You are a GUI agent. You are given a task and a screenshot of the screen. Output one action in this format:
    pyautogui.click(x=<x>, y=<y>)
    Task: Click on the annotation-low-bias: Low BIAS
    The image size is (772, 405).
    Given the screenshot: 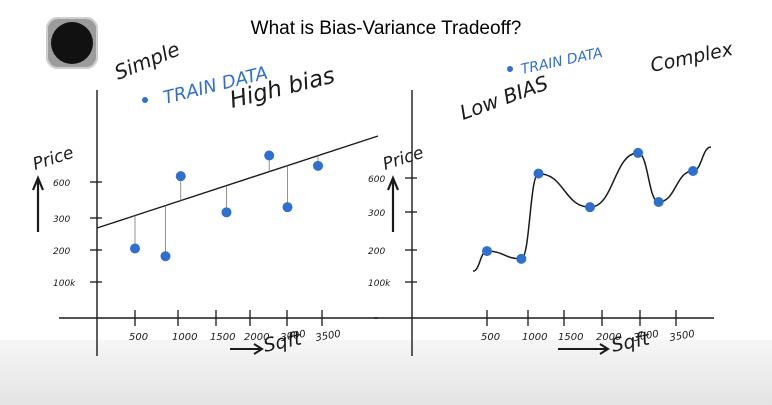 What is the action you would take?
    pyautogui.click(x=504, y=98)
    